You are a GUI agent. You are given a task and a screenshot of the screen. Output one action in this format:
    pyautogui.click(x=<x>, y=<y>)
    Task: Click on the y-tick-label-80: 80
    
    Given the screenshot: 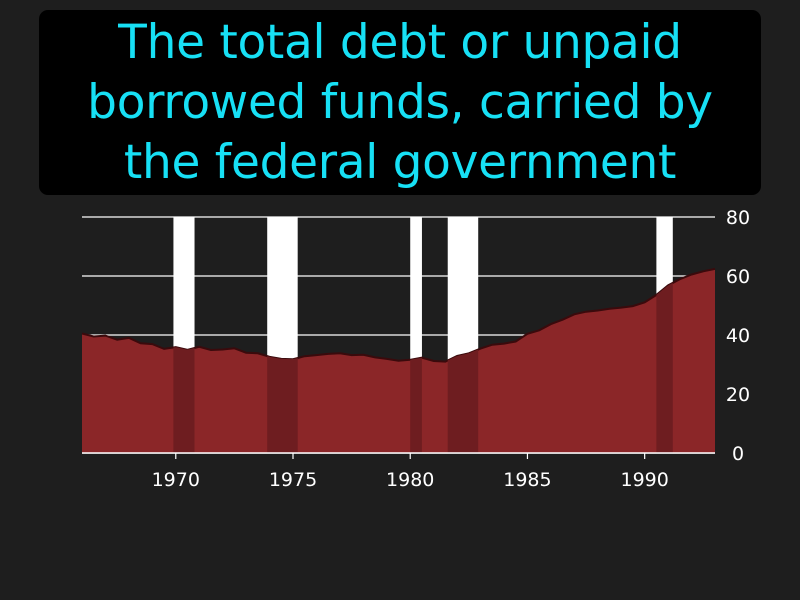 What is the action you would take?
    pyautogui.click(x=738, y=218)
    